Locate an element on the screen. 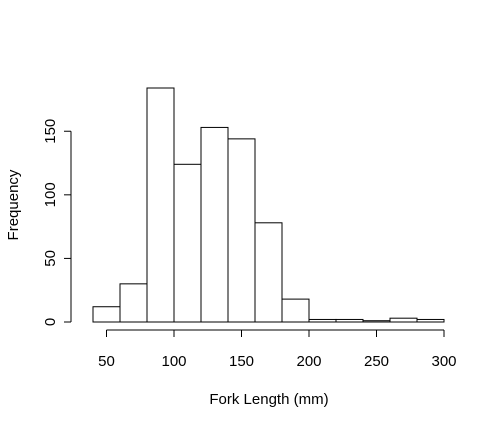 The image size is (499, 434). y-tick-label-0: 0 is located at coordinates (50, 322).